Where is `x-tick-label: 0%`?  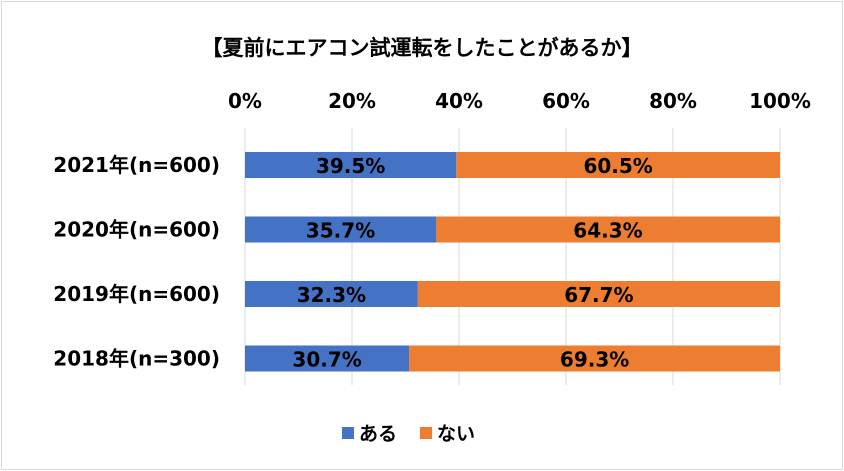
x-tick-label: 0% is located at coordinates (245, 101).